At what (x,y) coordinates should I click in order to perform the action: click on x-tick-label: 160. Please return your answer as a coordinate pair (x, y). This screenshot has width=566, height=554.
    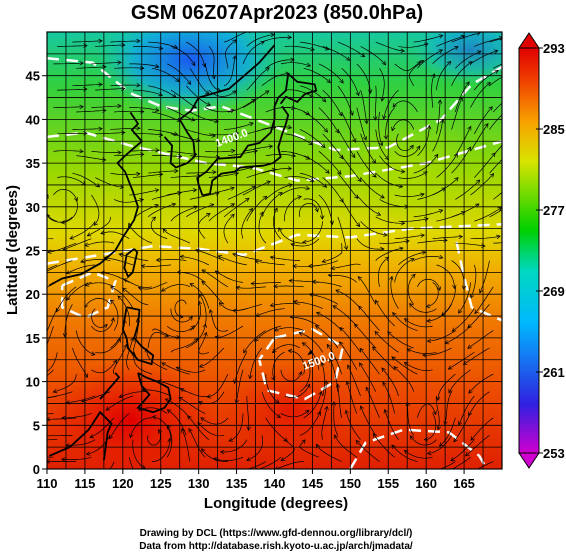
    Looking at the image, I should click on (426, 483).